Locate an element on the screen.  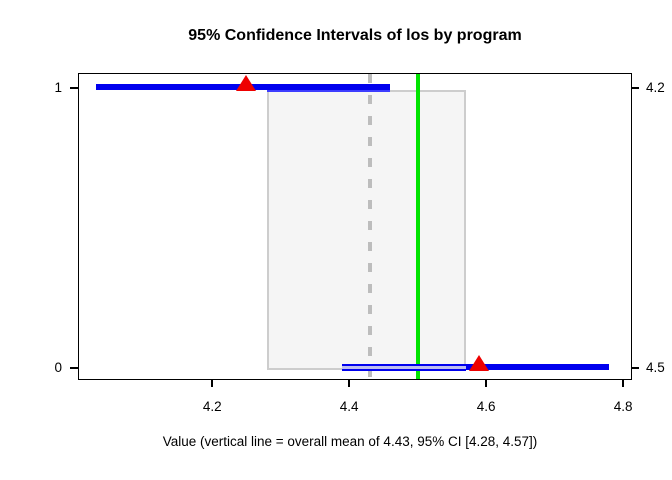
x-axis-tick-label: 4.2 is located at coordinates (212, 406).